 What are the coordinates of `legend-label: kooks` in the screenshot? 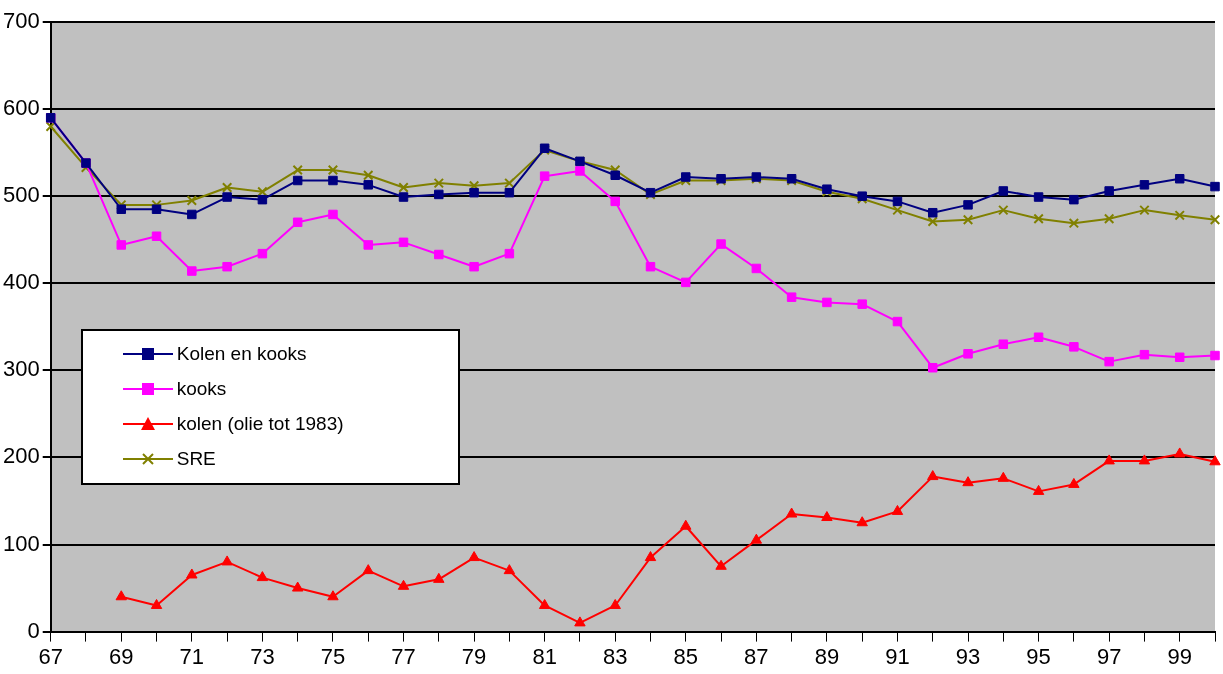 It's located at (201, 389).